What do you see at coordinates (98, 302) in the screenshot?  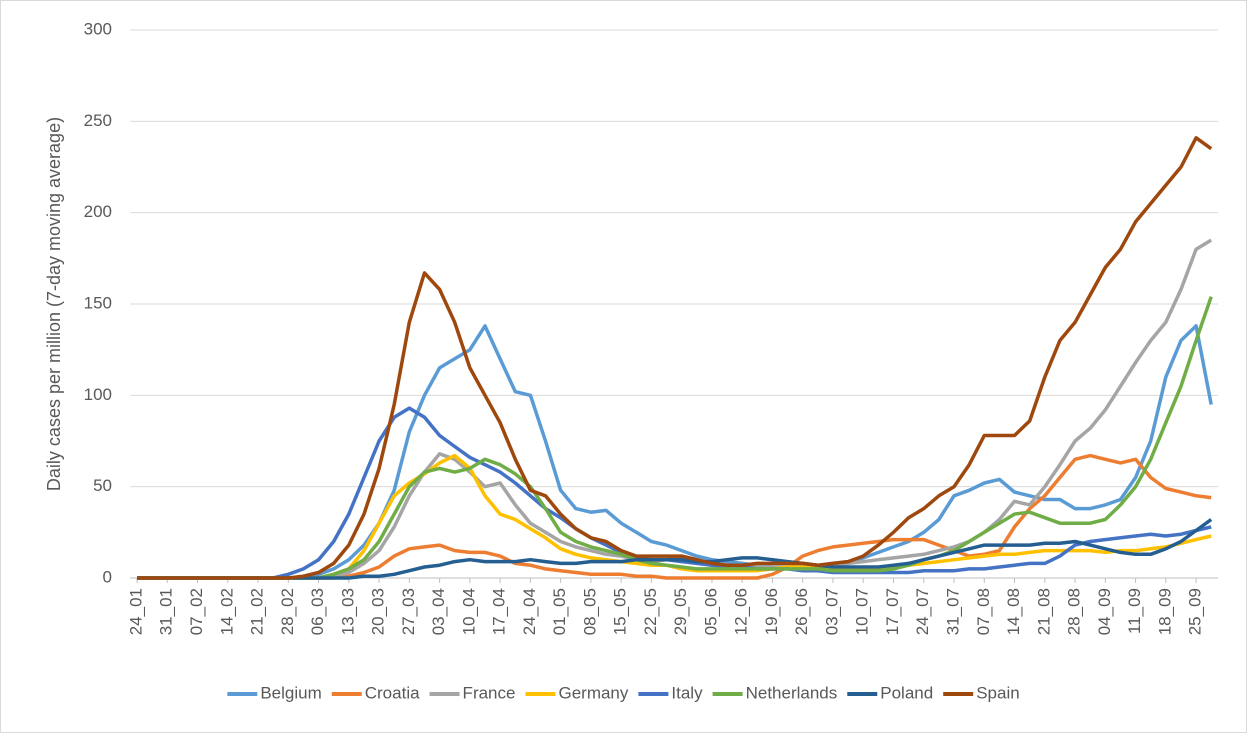 I see `y-tick-label: 150` at bounding box center [98, 302].